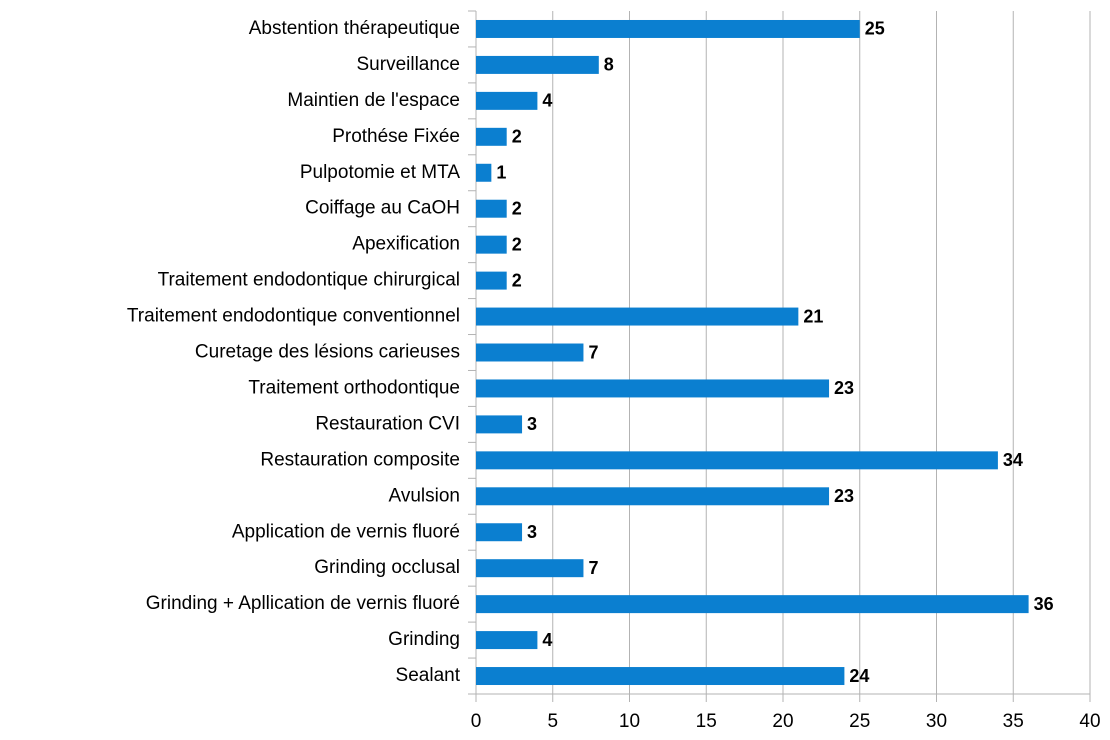  Describe the element at coordinates (706, 721) in the screenshot. I see `x-tick-label: 15` at that location.